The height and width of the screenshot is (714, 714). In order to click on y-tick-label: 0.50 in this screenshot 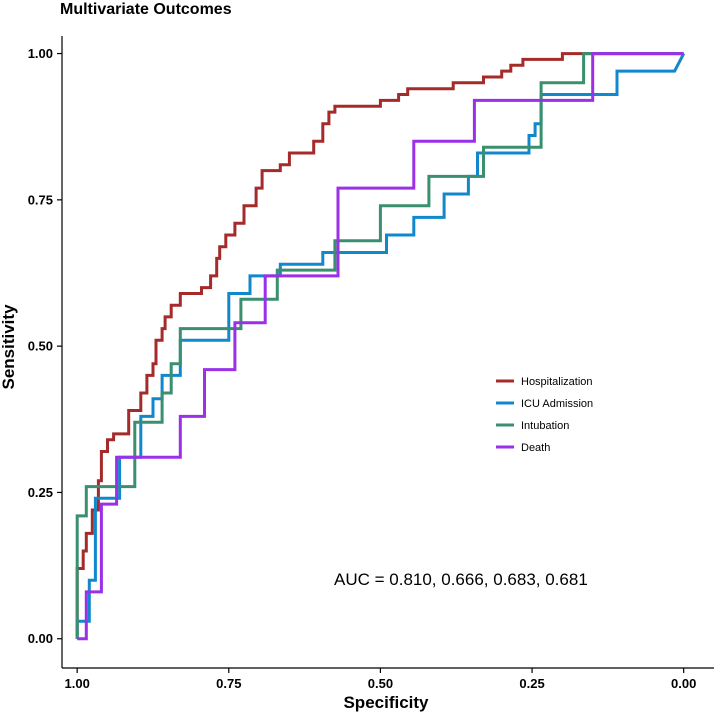, I will do `click(40, 346)`.